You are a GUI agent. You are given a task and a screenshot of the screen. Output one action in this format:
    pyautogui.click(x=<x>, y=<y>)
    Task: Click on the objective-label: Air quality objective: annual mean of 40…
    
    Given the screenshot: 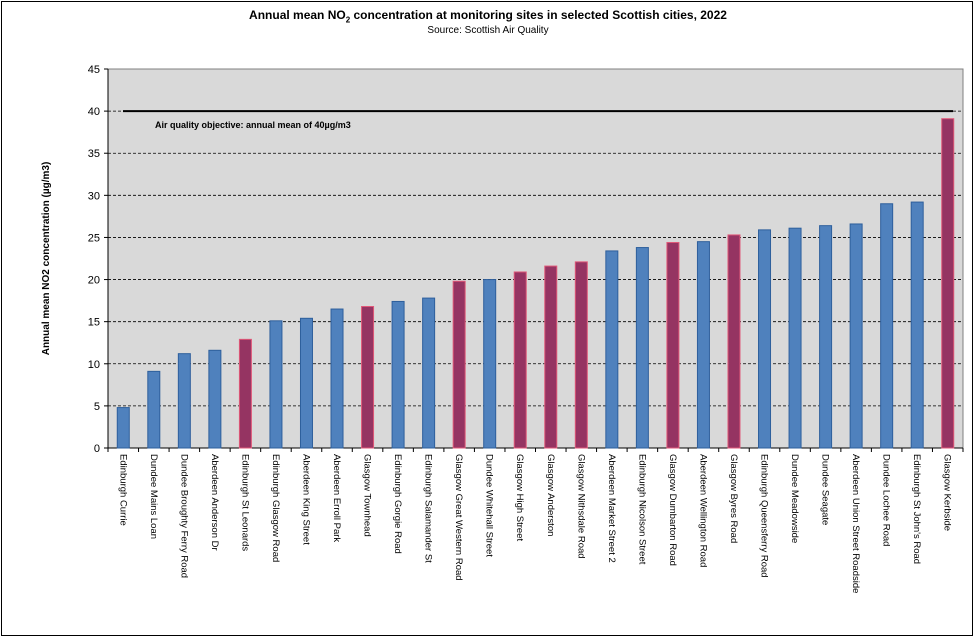 What is the action you would take?
    pyautogui.click(x=253, y=125)
    